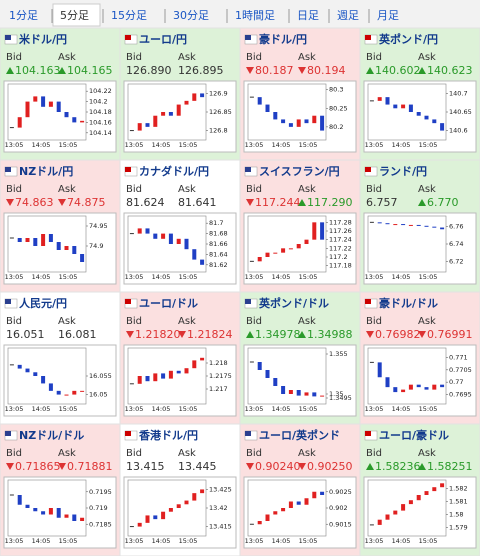  I want to click on y-tick-label: 1.582, so click(458, 489).